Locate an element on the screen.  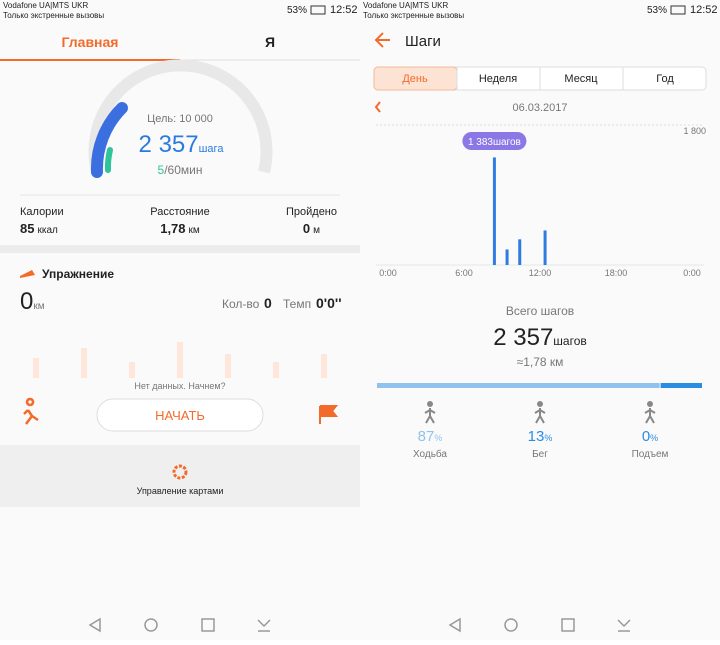
x-tick-label: 18:00 is located at coordinates (616, 273).